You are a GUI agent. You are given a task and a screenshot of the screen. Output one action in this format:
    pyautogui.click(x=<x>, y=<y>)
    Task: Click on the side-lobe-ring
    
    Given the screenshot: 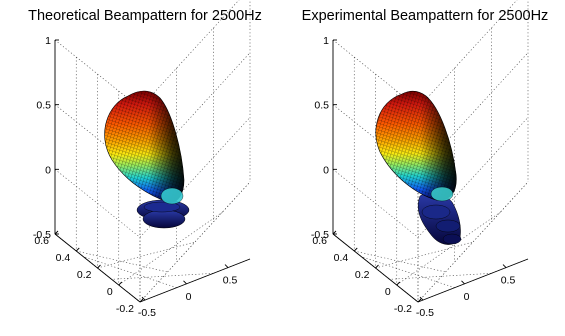 What is the action you would take?
    pyautogui.click(x=162, y=207)
    